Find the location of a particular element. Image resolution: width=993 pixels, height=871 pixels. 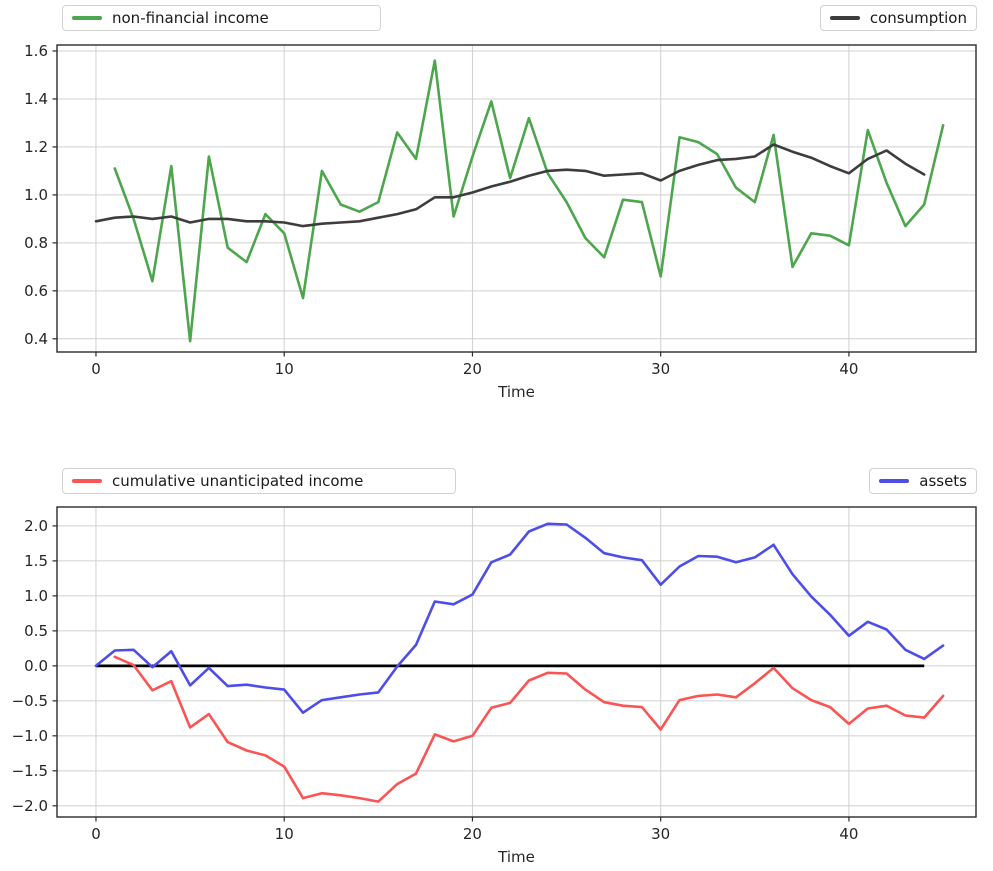

series-line-cumulative-unanticipated-income is located at coordinates (529, 729).